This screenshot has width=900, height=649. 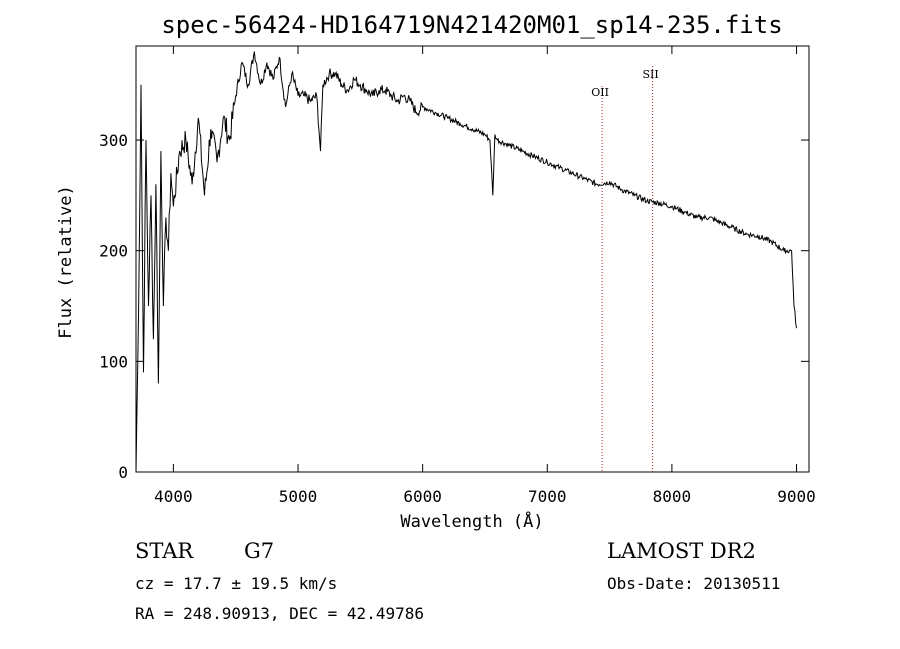 What do you see at coordinates (236, 583) in the screenshot?
I see `redshift-info: cz = 17.7 ± 19.5 km/s` at bounding box center [236, 583].